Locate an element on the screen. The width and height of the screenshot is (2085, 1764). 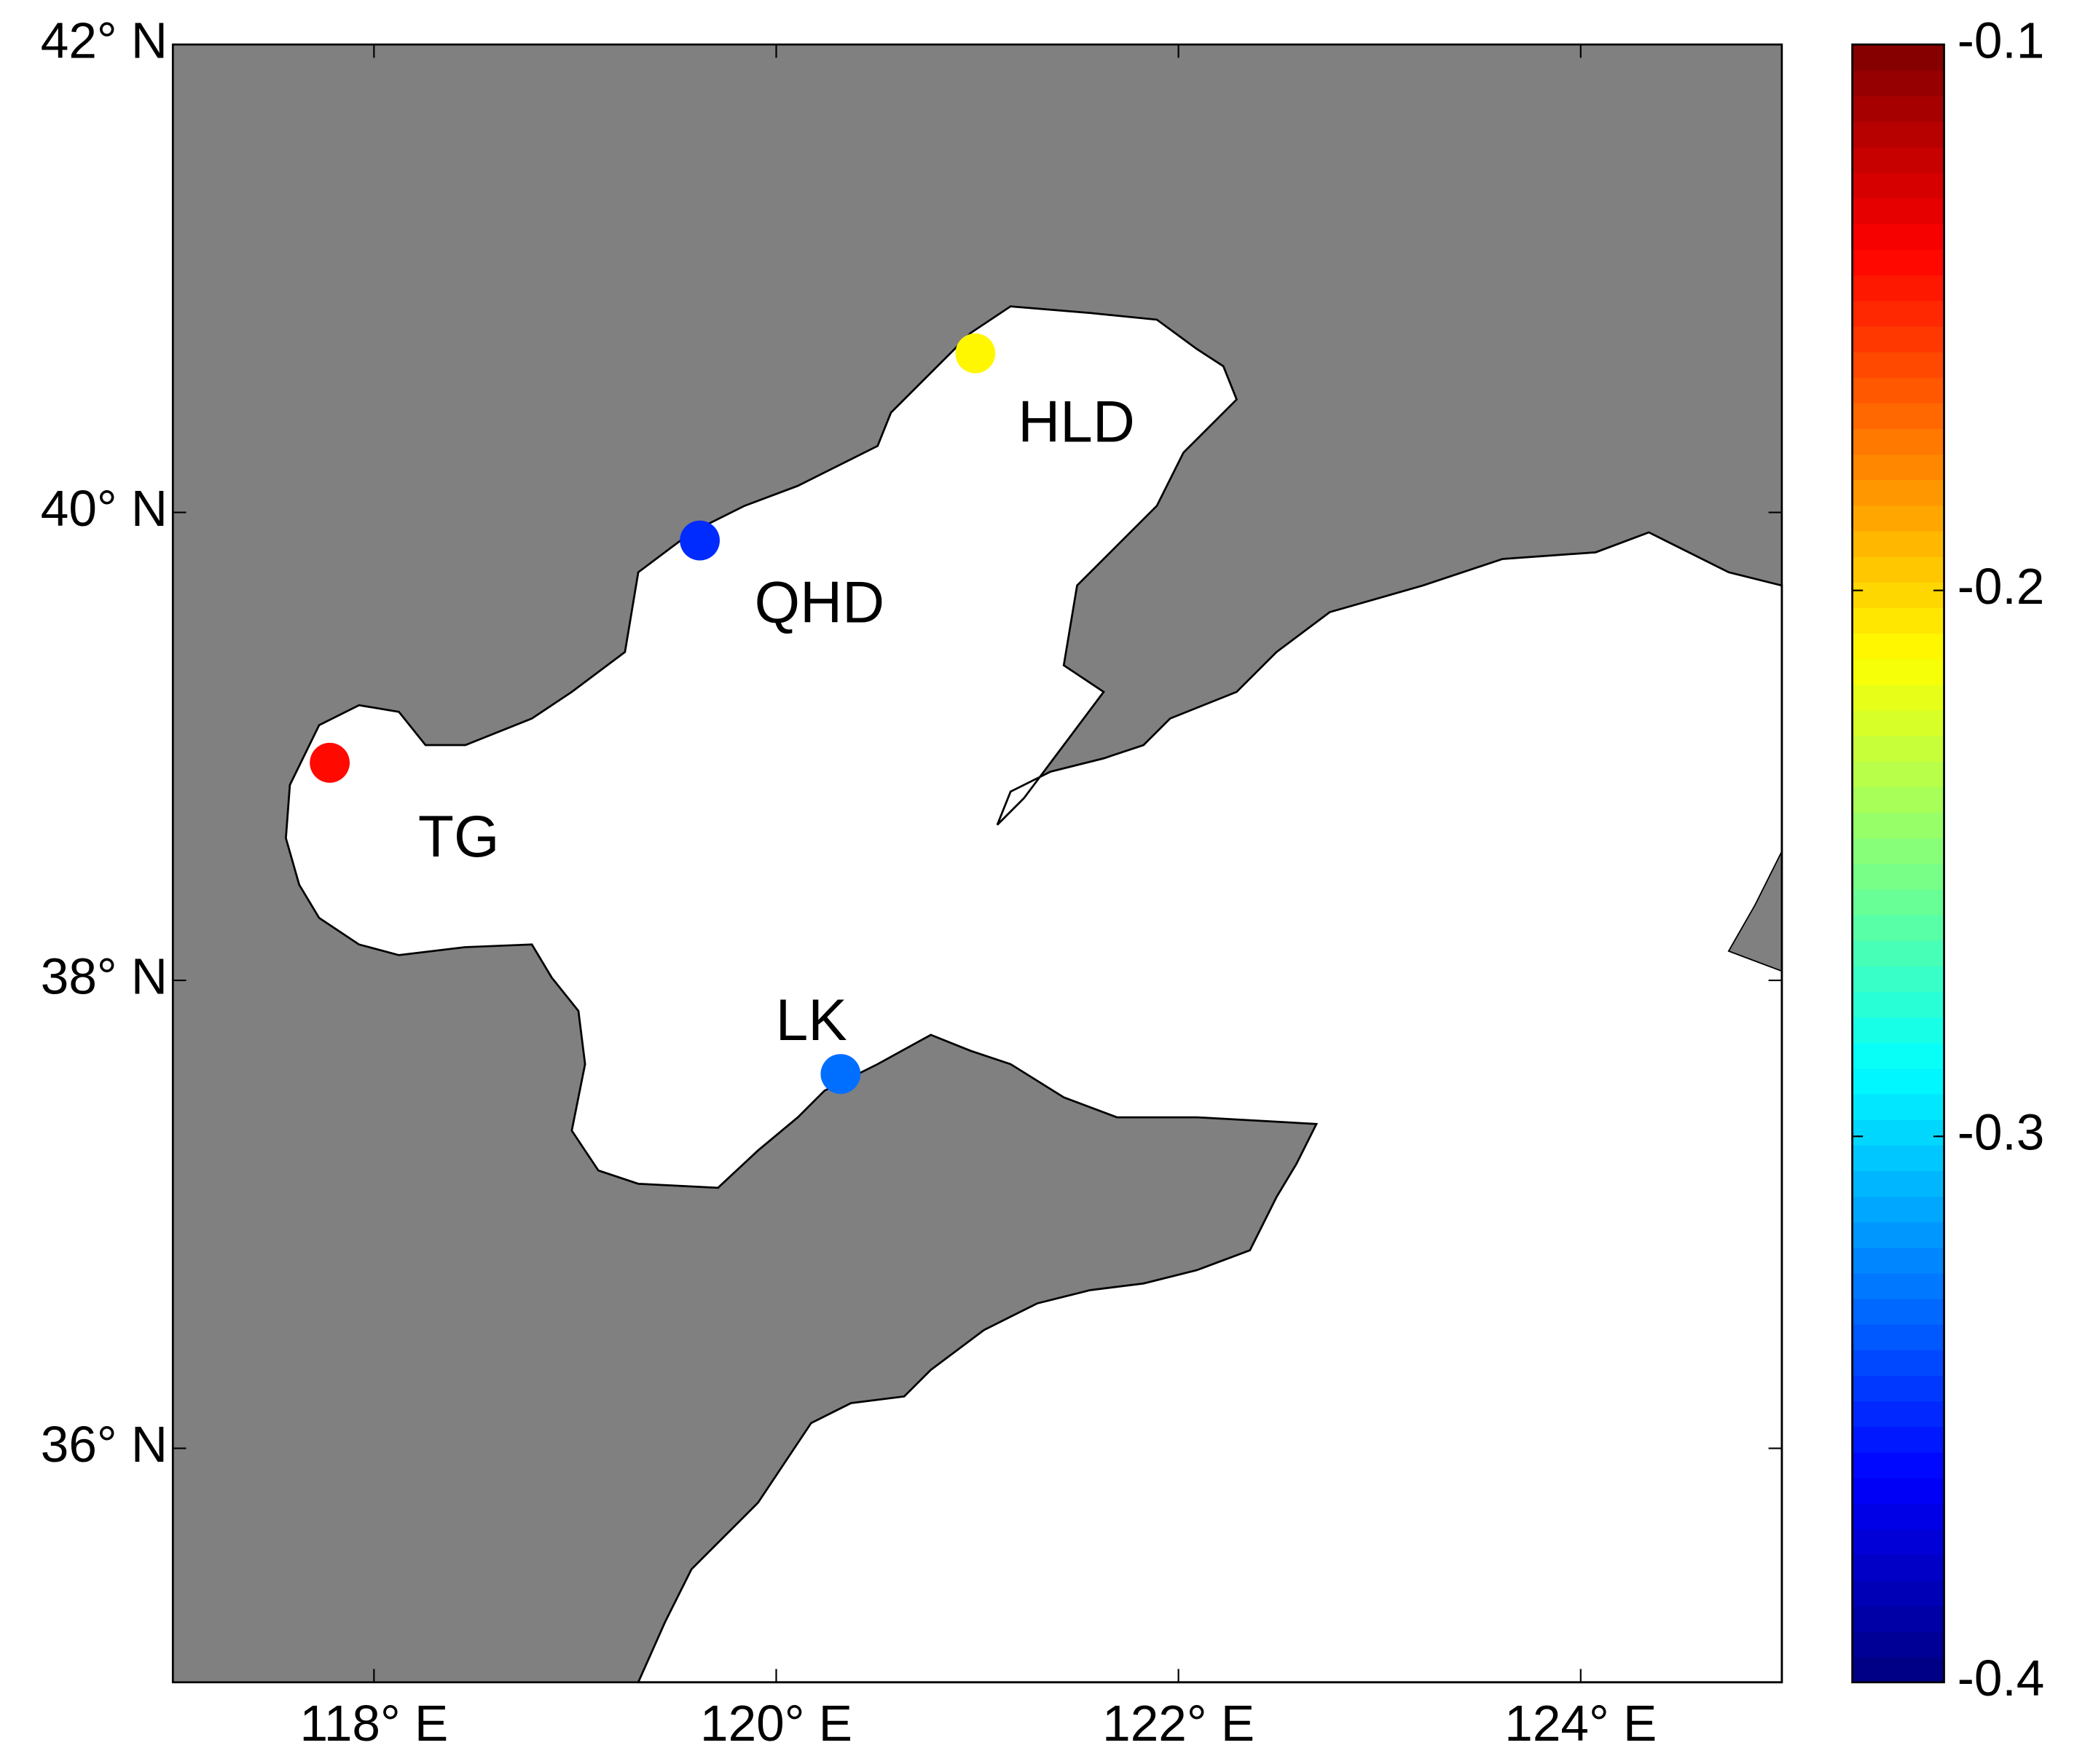
station-label: HLD is located at coordinates (1076, 422).